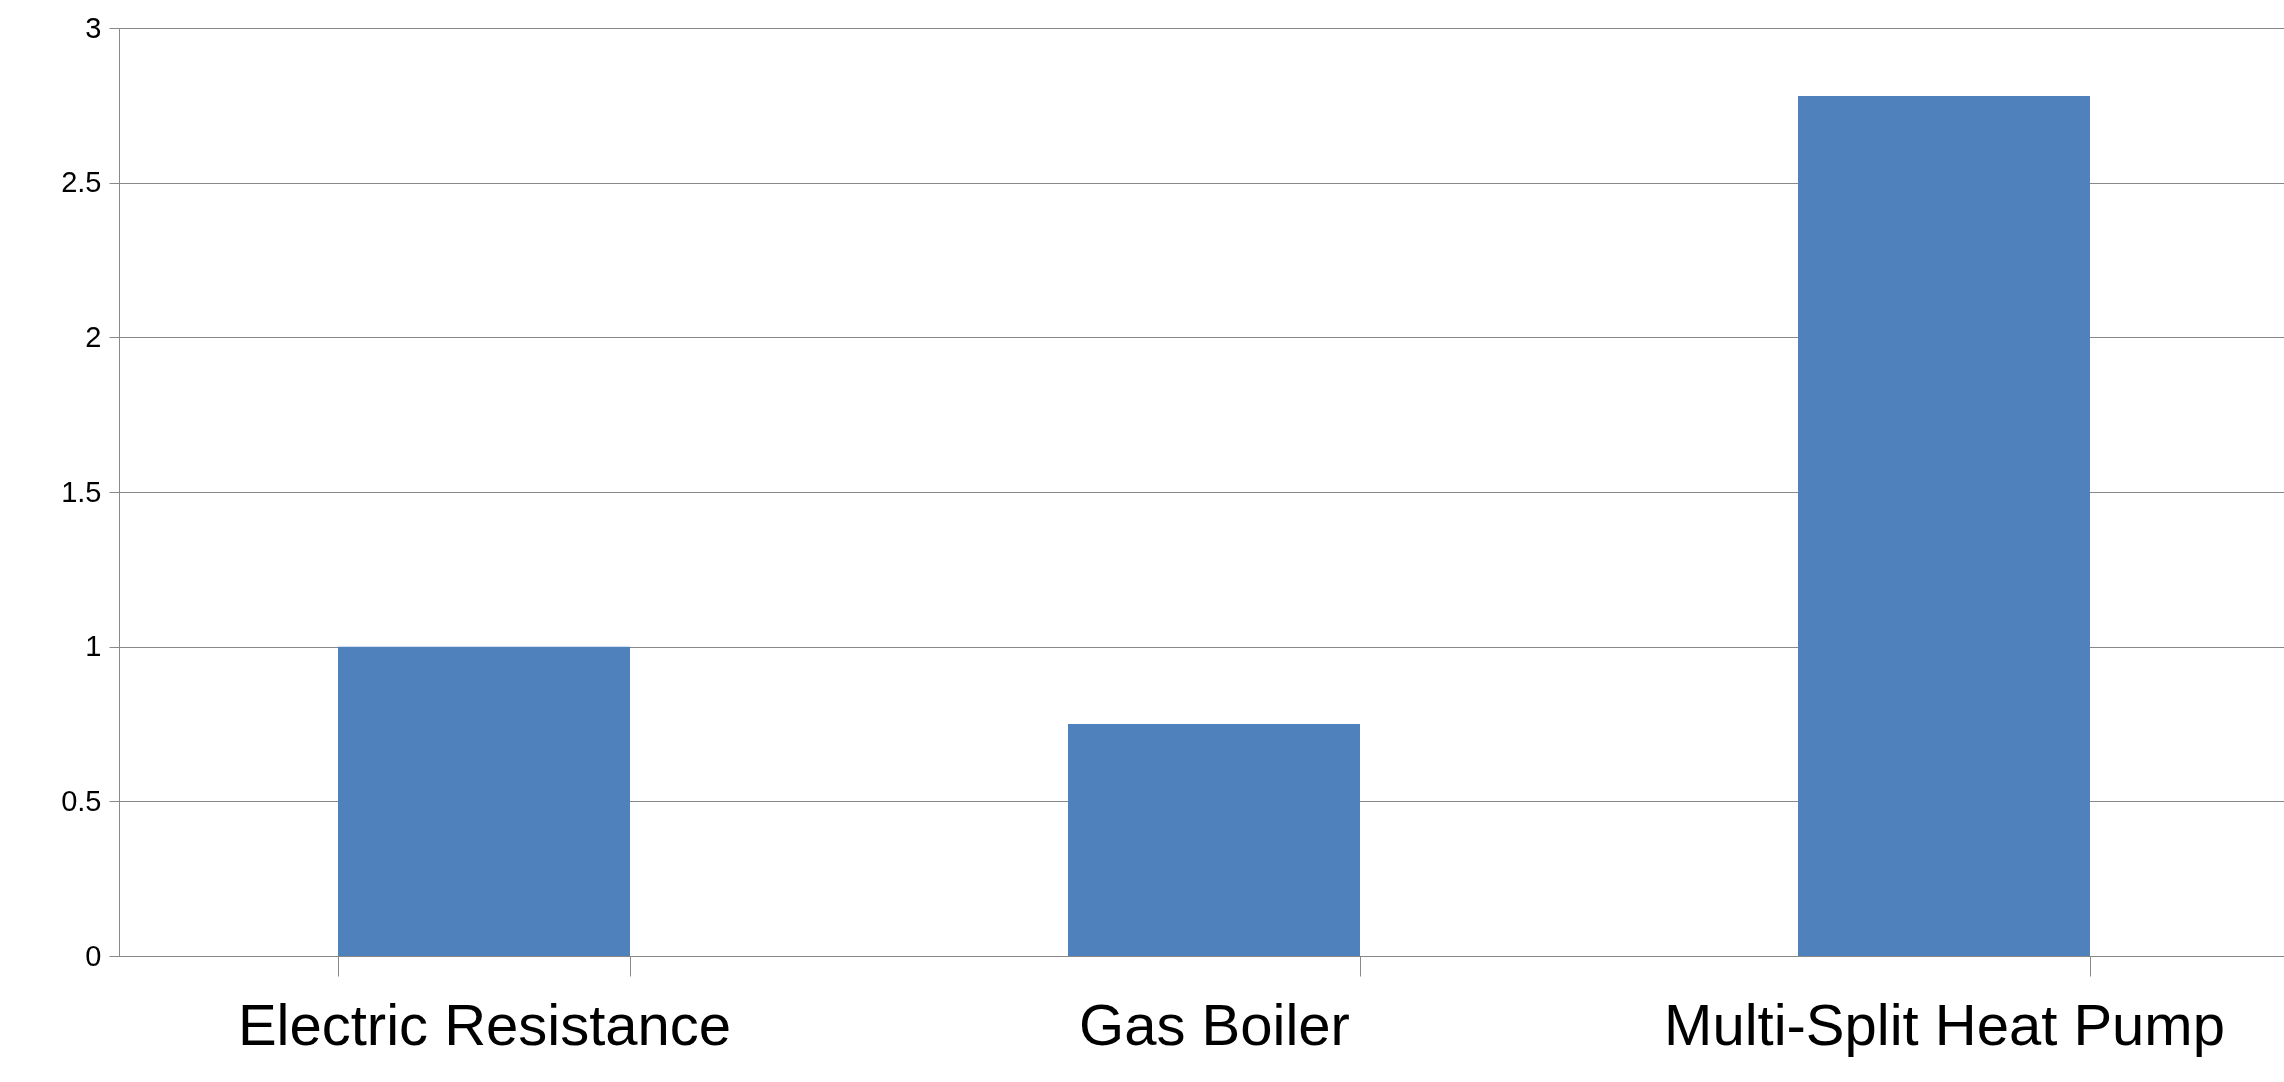 The height and width of the screenshot is (1082, 2284). What do you see at coordinates (1214, 1024) in the screenshot?
I see `x-tick-label: Gas Boiler` at bounding box center [1214, 1024].